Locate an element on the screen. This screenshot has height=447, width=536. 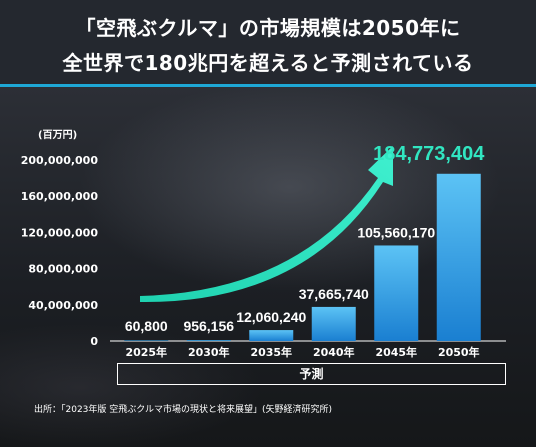
value-label: 184,773,404 is located at coordinates (429, 154).